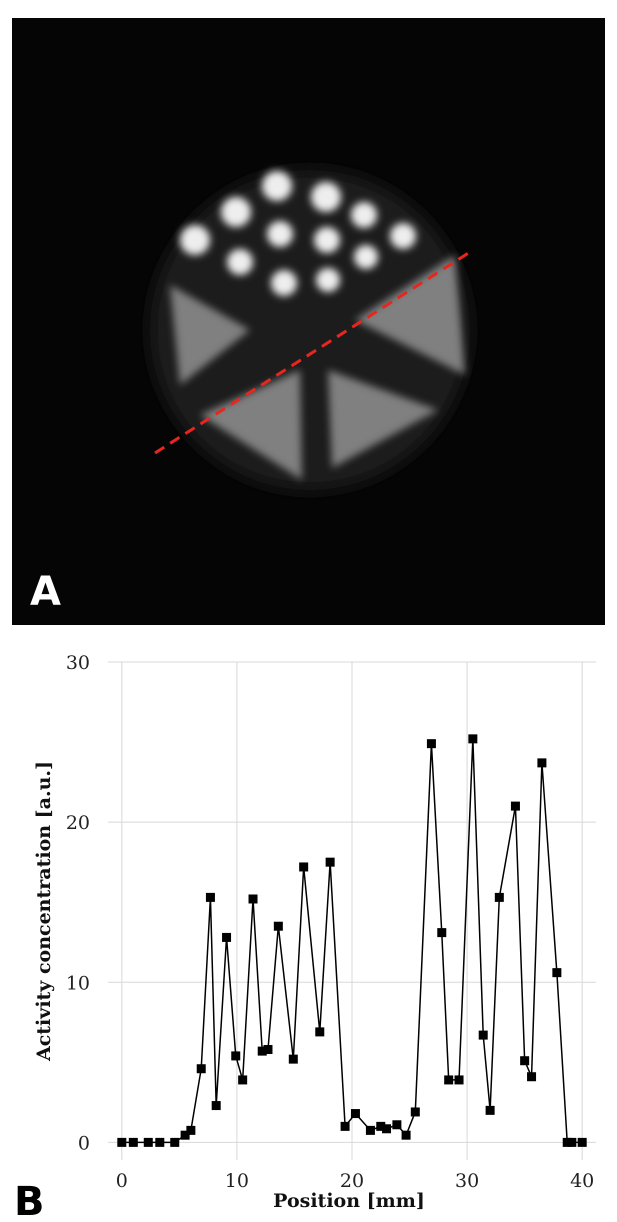 The image size is (617, 1222). What do you see at coordinates (349, 1201) in the screenshot?
I see `x-axis-label: Position [mm]` at bounding box center [349, 1201].